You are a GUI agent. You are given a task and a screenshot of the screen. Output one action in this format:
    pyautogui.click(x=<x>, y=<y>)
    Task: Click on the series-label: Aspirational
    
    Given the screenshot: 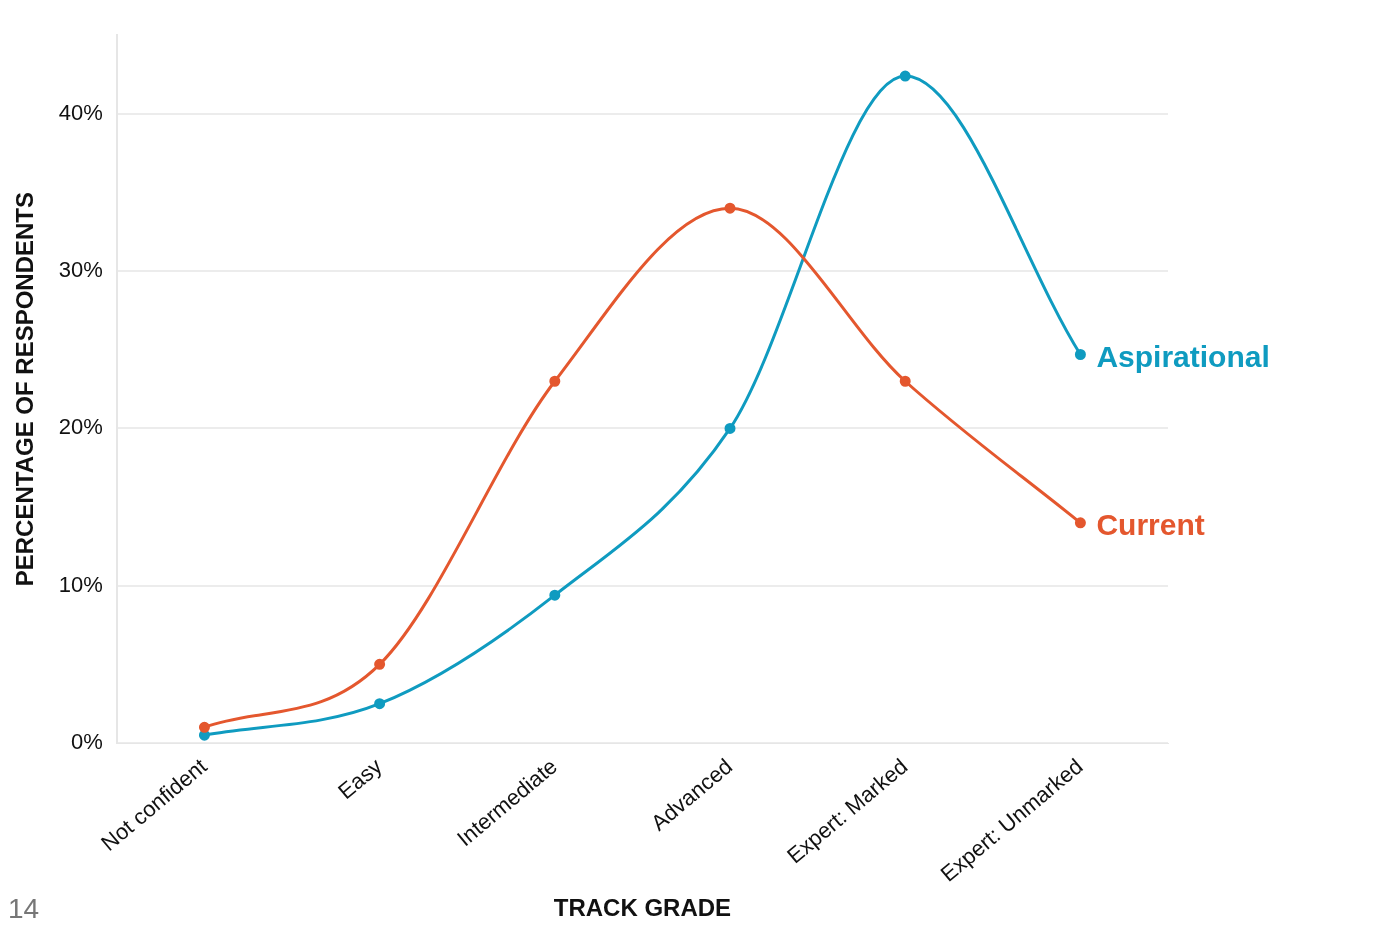 What is the action you would take?
    pyautogui.click(x=1183, y=356)
    